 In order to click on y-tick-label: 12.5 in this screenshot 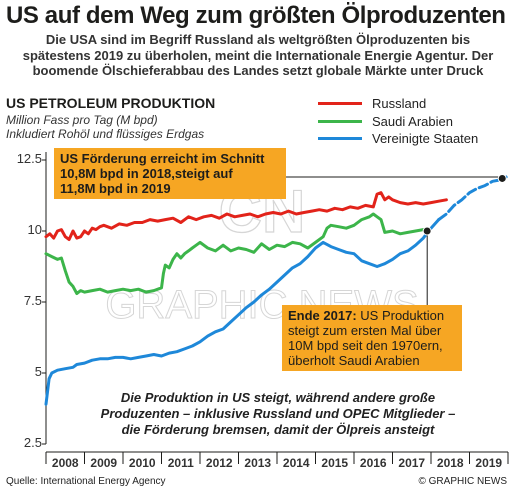, I will do `click(29, 158)`.